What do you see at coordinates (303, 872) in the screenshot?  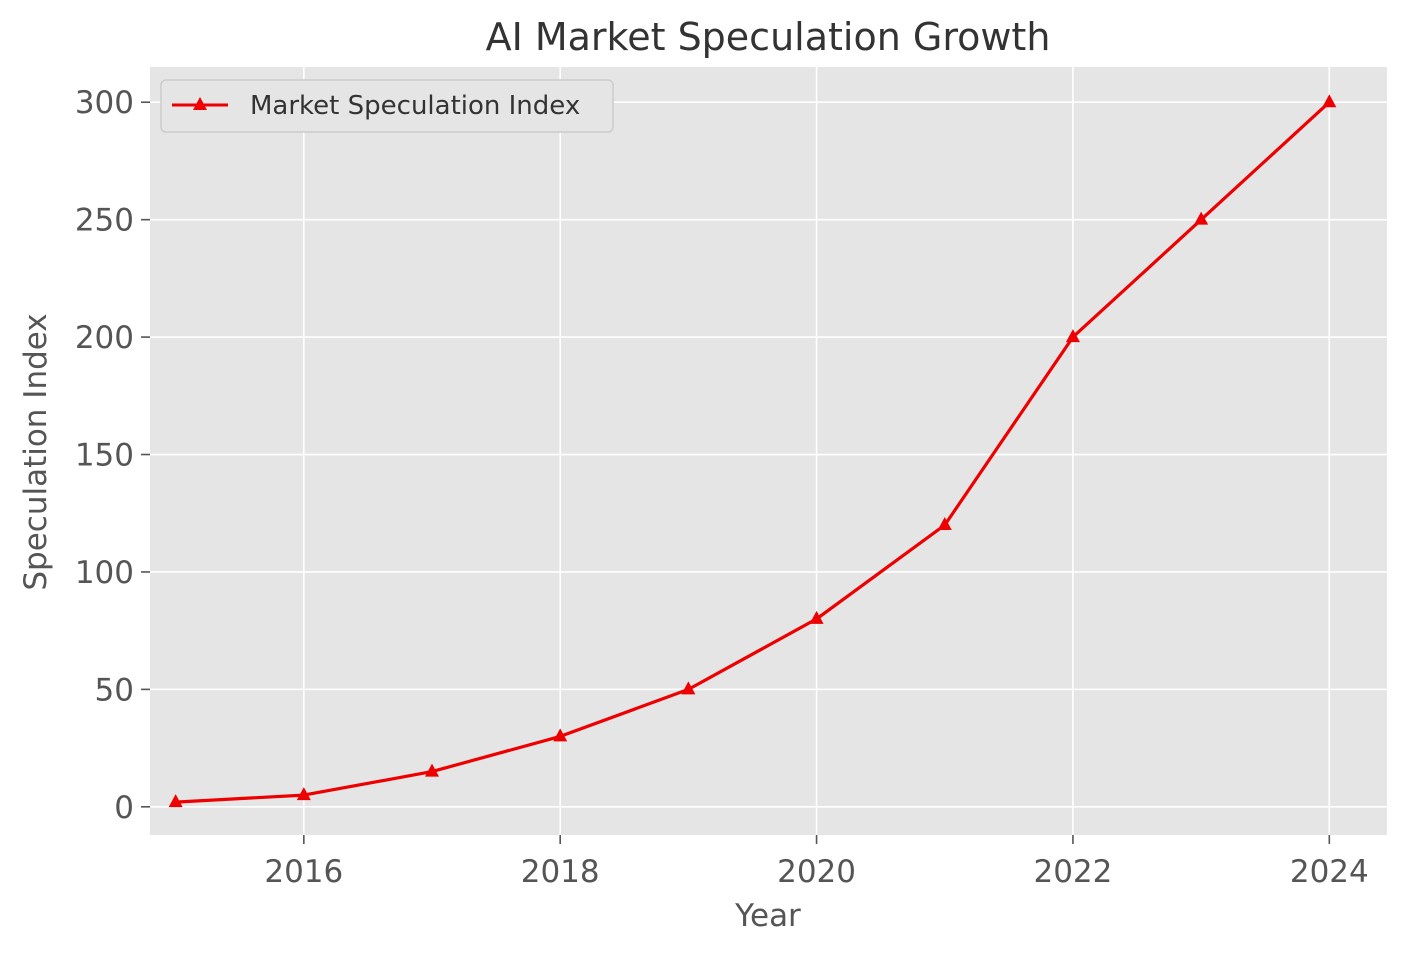 I see `x-tick-label: 2016` at bounding box center [303, 872].